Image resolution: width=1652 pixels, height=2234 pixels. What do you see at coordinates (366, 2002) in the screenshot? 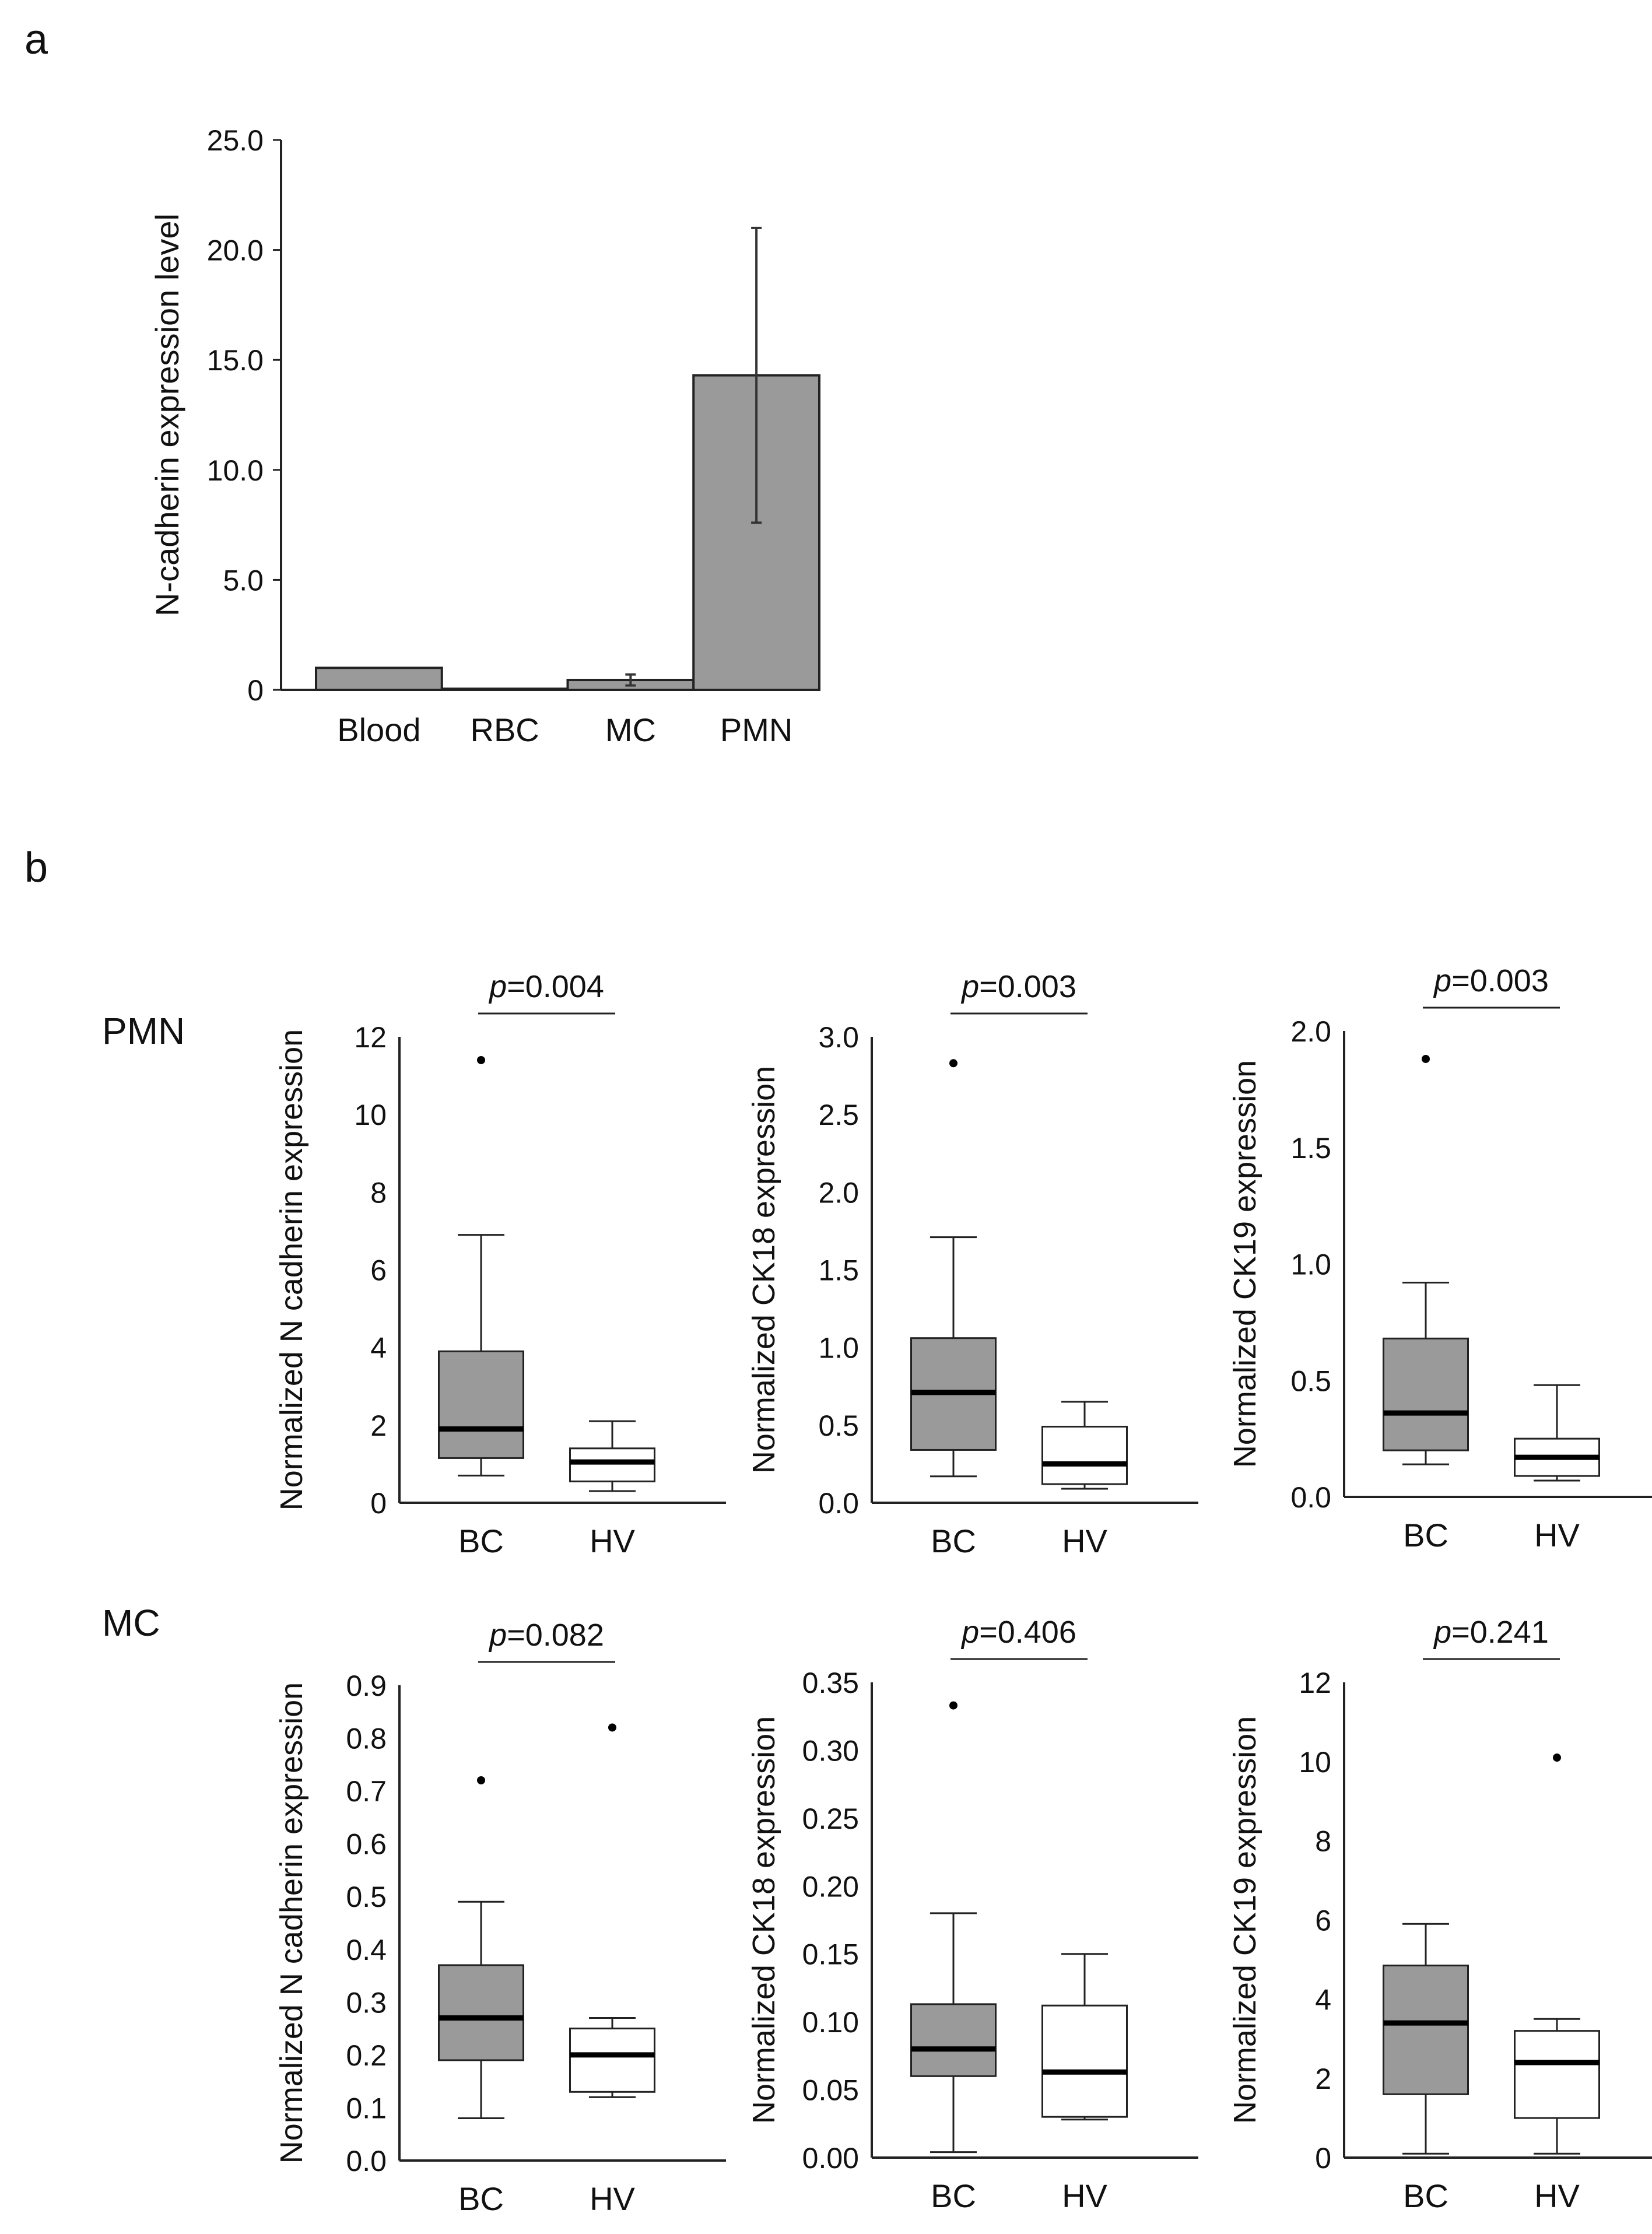
I see `y-tick-label: 0.3` at bounding box center [366, 2002].